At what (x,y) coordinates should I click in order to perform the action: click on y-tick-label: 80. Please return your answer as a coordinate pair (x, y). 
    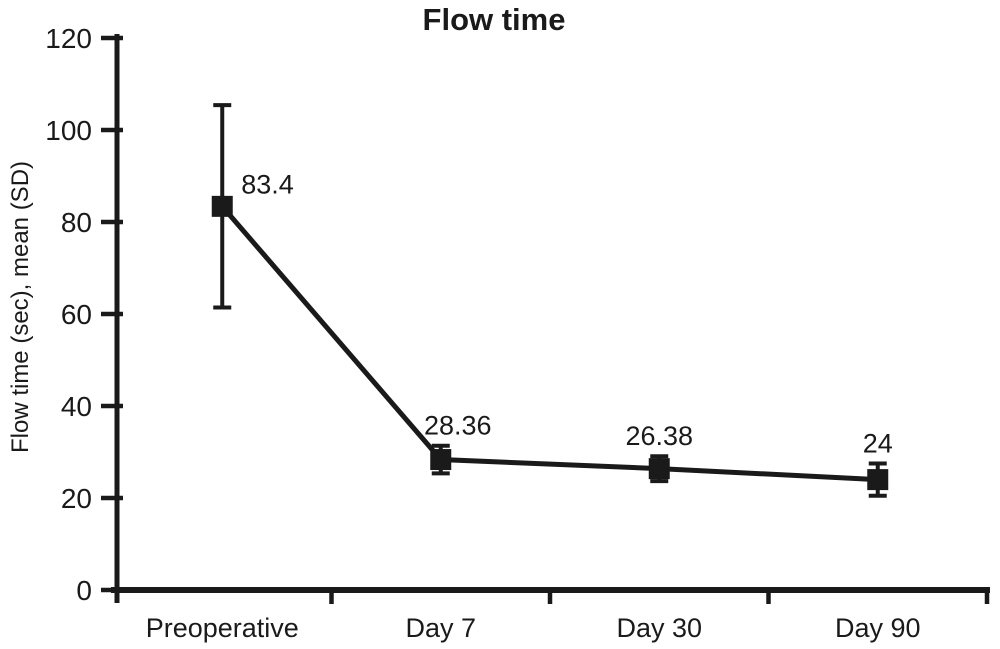
    Looking at the image, I should click on (76, 222).